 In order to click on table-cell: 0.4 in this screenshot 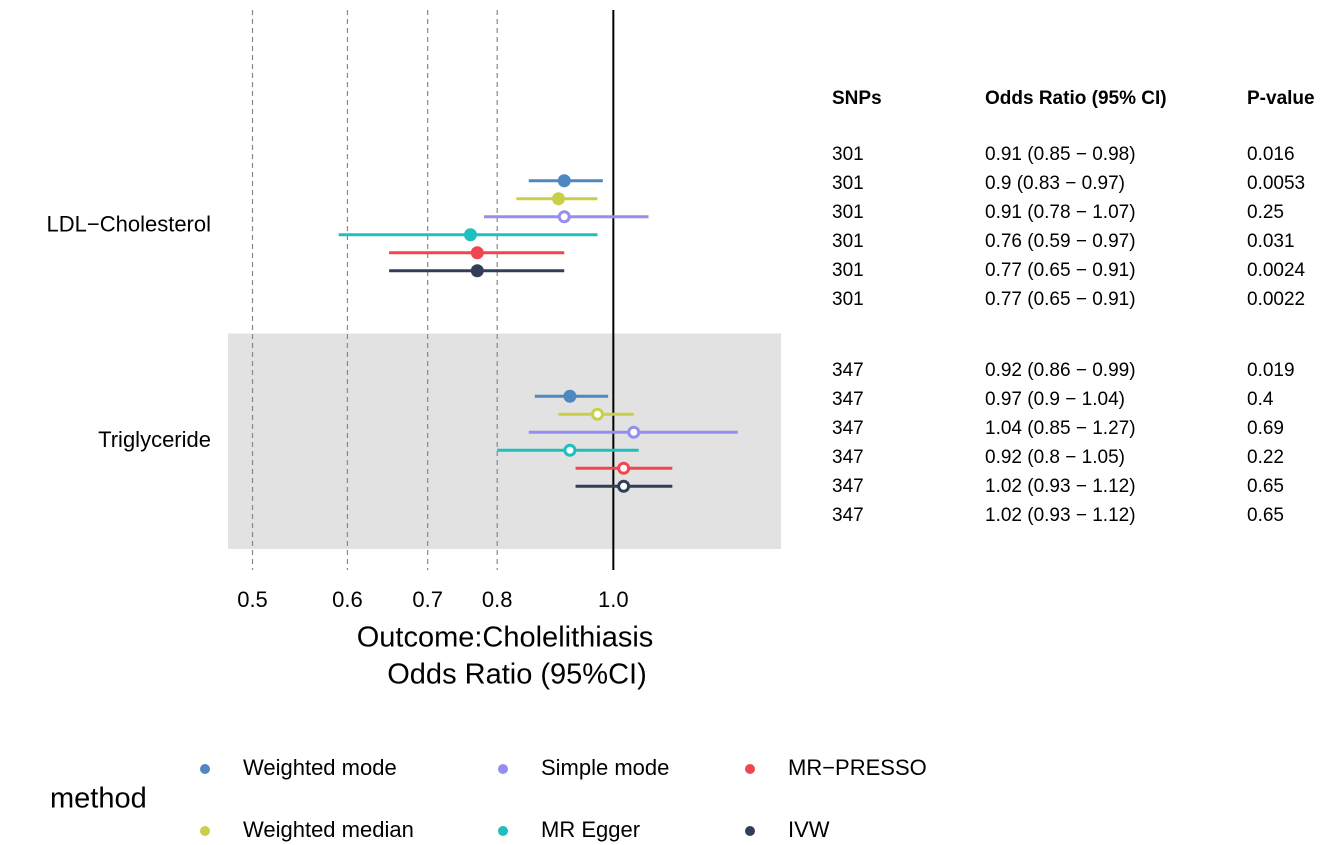, I will do `click(1260, 399)`.